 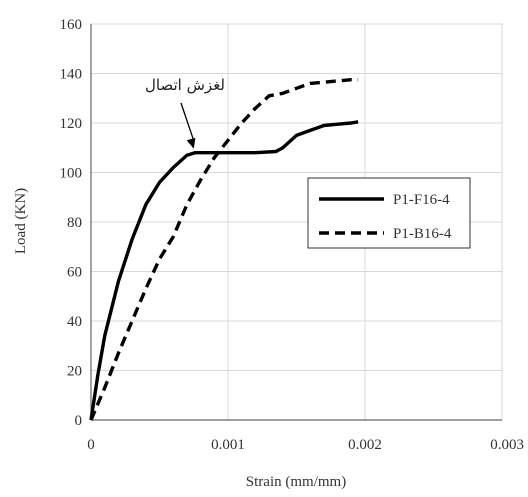 What do you see at coordinates (191, 143) in the screenshot?
I see `annotation-arrow-head` at bounding box center [191, 143].